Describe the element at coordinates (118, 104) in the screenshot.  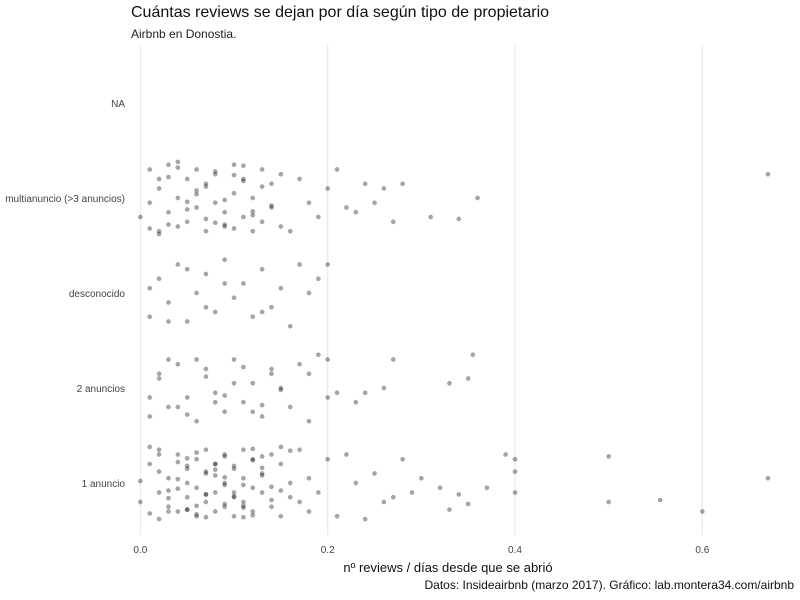
I see `y-tick-label: NA` at that location.